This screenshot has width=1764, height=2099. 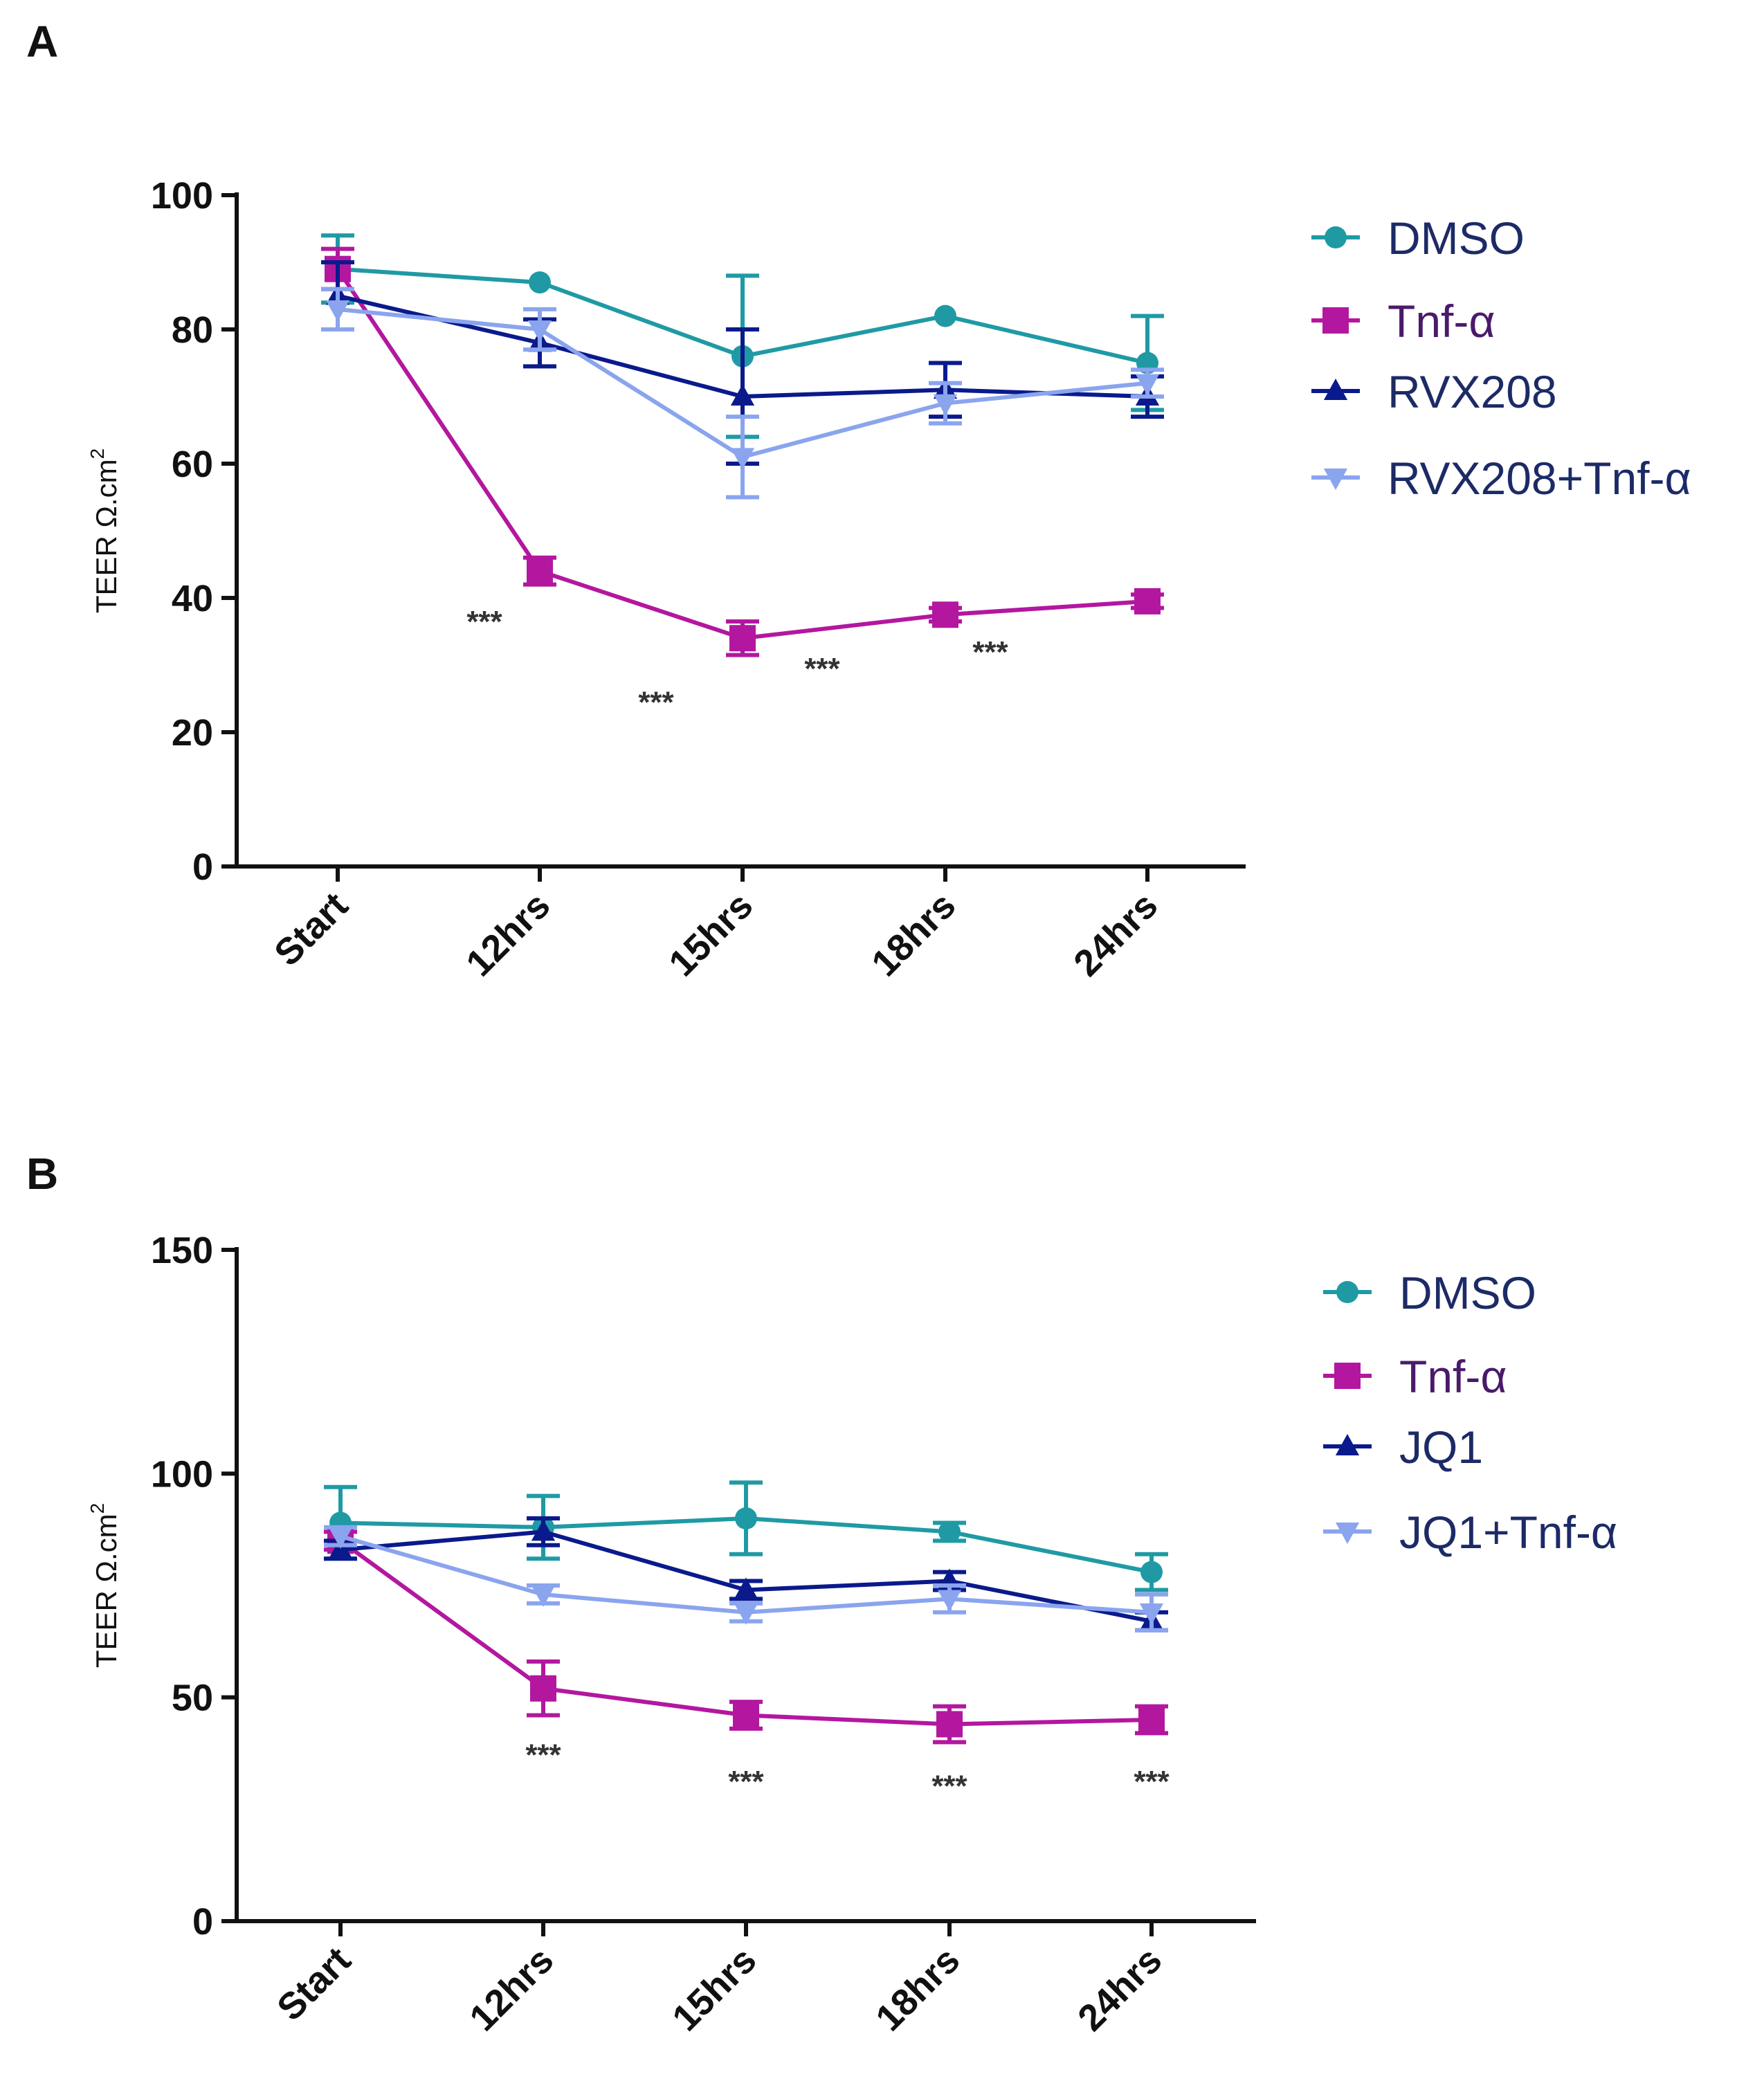 What do you see at coordinates (42, 41) in the screenshot?
I see `panel-a-letter: A` at bounding box center [42, 41].